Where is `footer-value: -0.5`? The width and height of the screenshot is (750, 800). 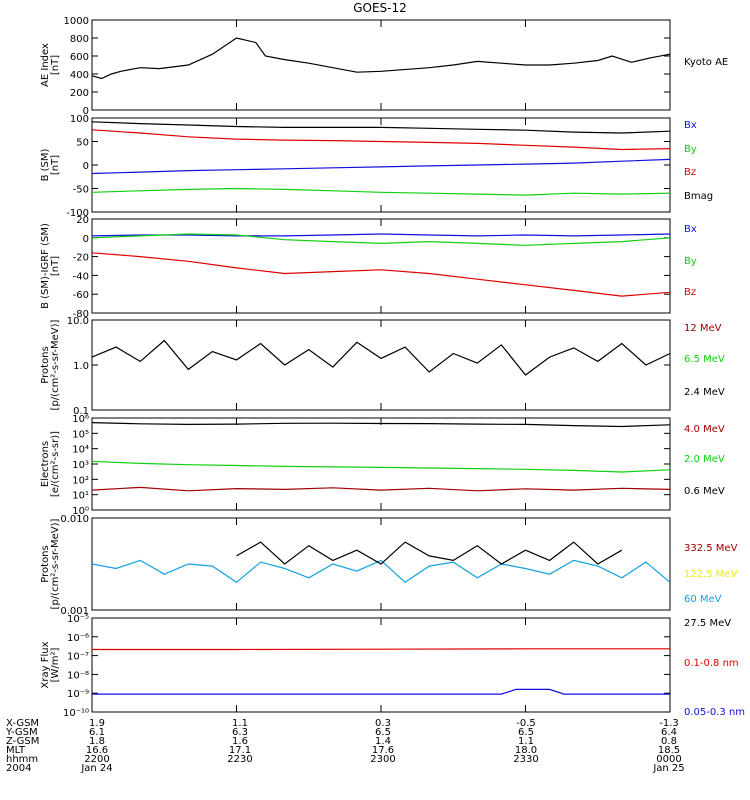 footer-value: -0.5 is located at coordinates (526, 723).